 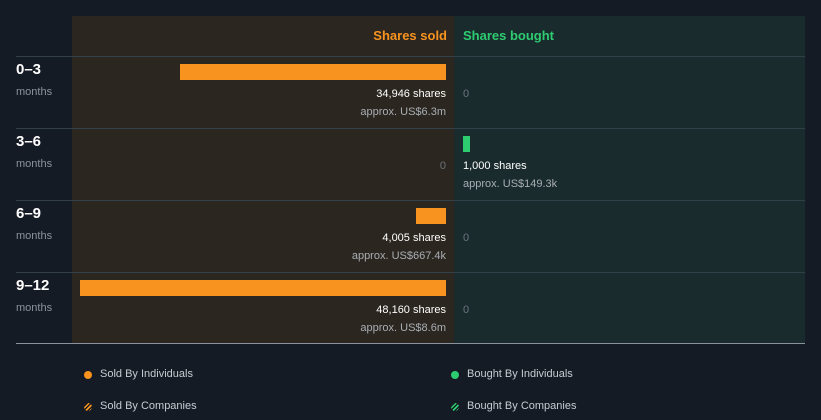 I want to click on legend-label: Bought By Companies, so click(x=522, y=406).